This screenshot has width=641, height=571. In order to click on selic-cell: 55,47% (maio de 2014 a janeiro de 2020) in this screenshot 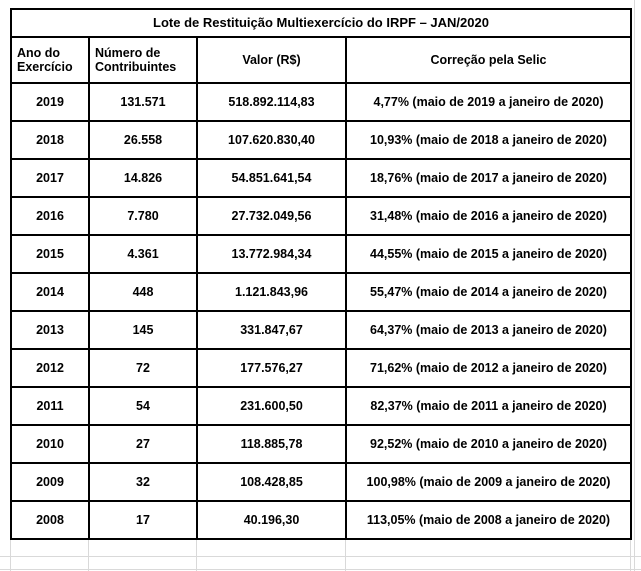, I will do `click(488, 292)`.